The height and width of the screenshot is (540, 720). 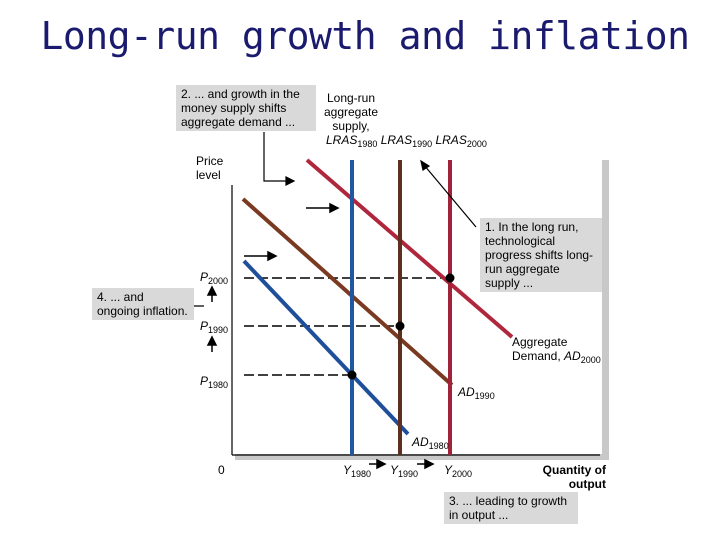 What do you see at coordinates (404, 471) in the screenshot?
I see `y-1990-label: Y1990` at bounding box center [404, 471].